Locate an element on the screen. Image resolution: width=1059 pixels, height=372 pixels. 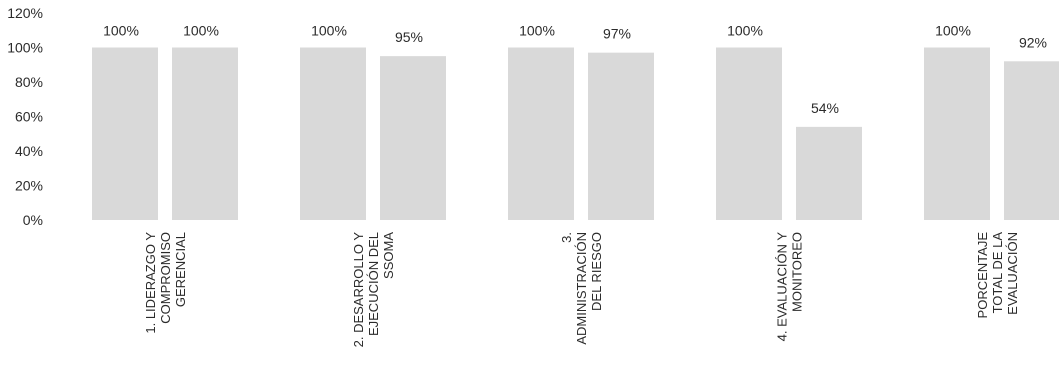
y-tick-label: 120% is located at coordinates (25, 13).